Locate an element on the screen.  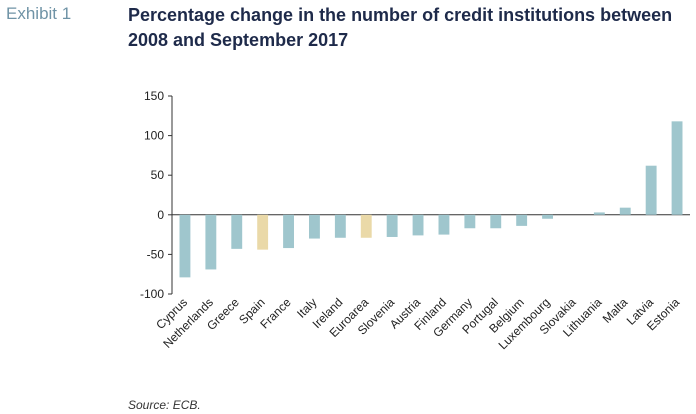
bar-spain is located at coordinates (263, 232).